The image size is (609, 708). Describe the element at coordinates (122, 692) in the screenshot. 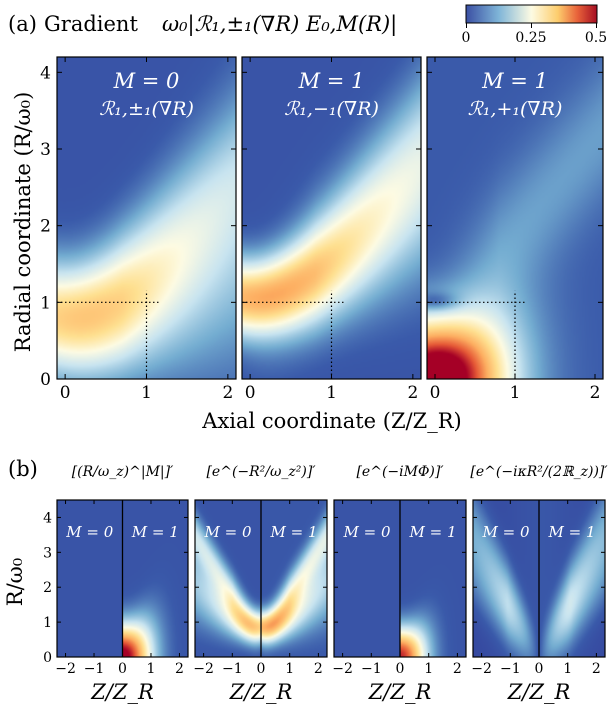

I see `panel-b-xlabel-0: Z/Z_R` at that location.